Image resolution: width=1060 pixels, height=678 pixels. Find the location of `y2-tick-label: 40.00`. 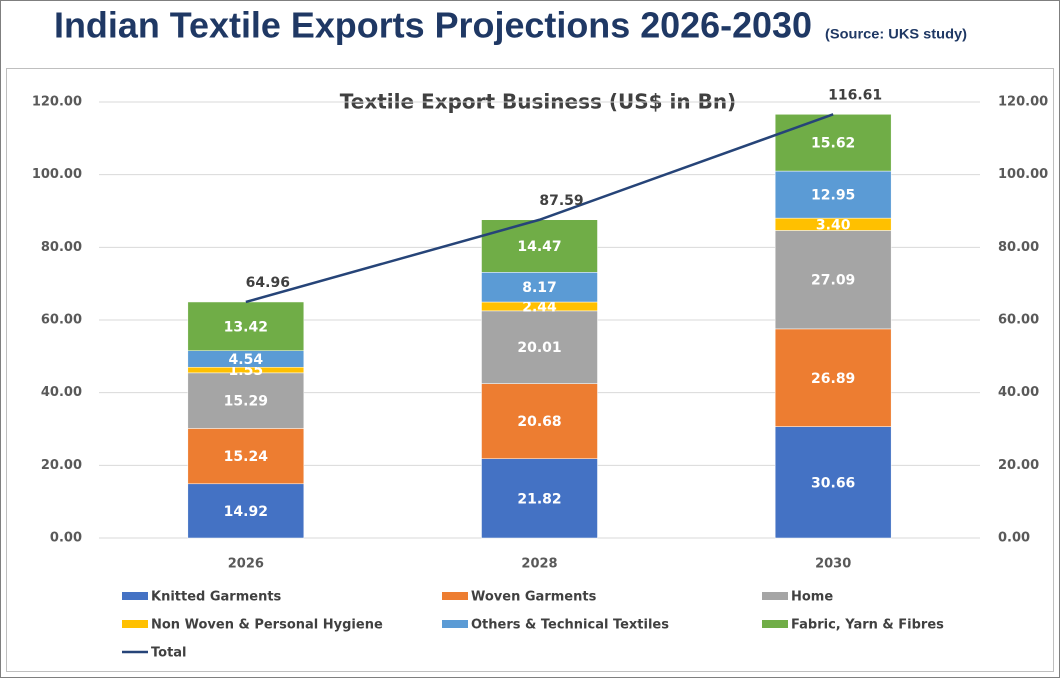

y2-tick-label: 40.00 is located at coordinates (1018, 392).